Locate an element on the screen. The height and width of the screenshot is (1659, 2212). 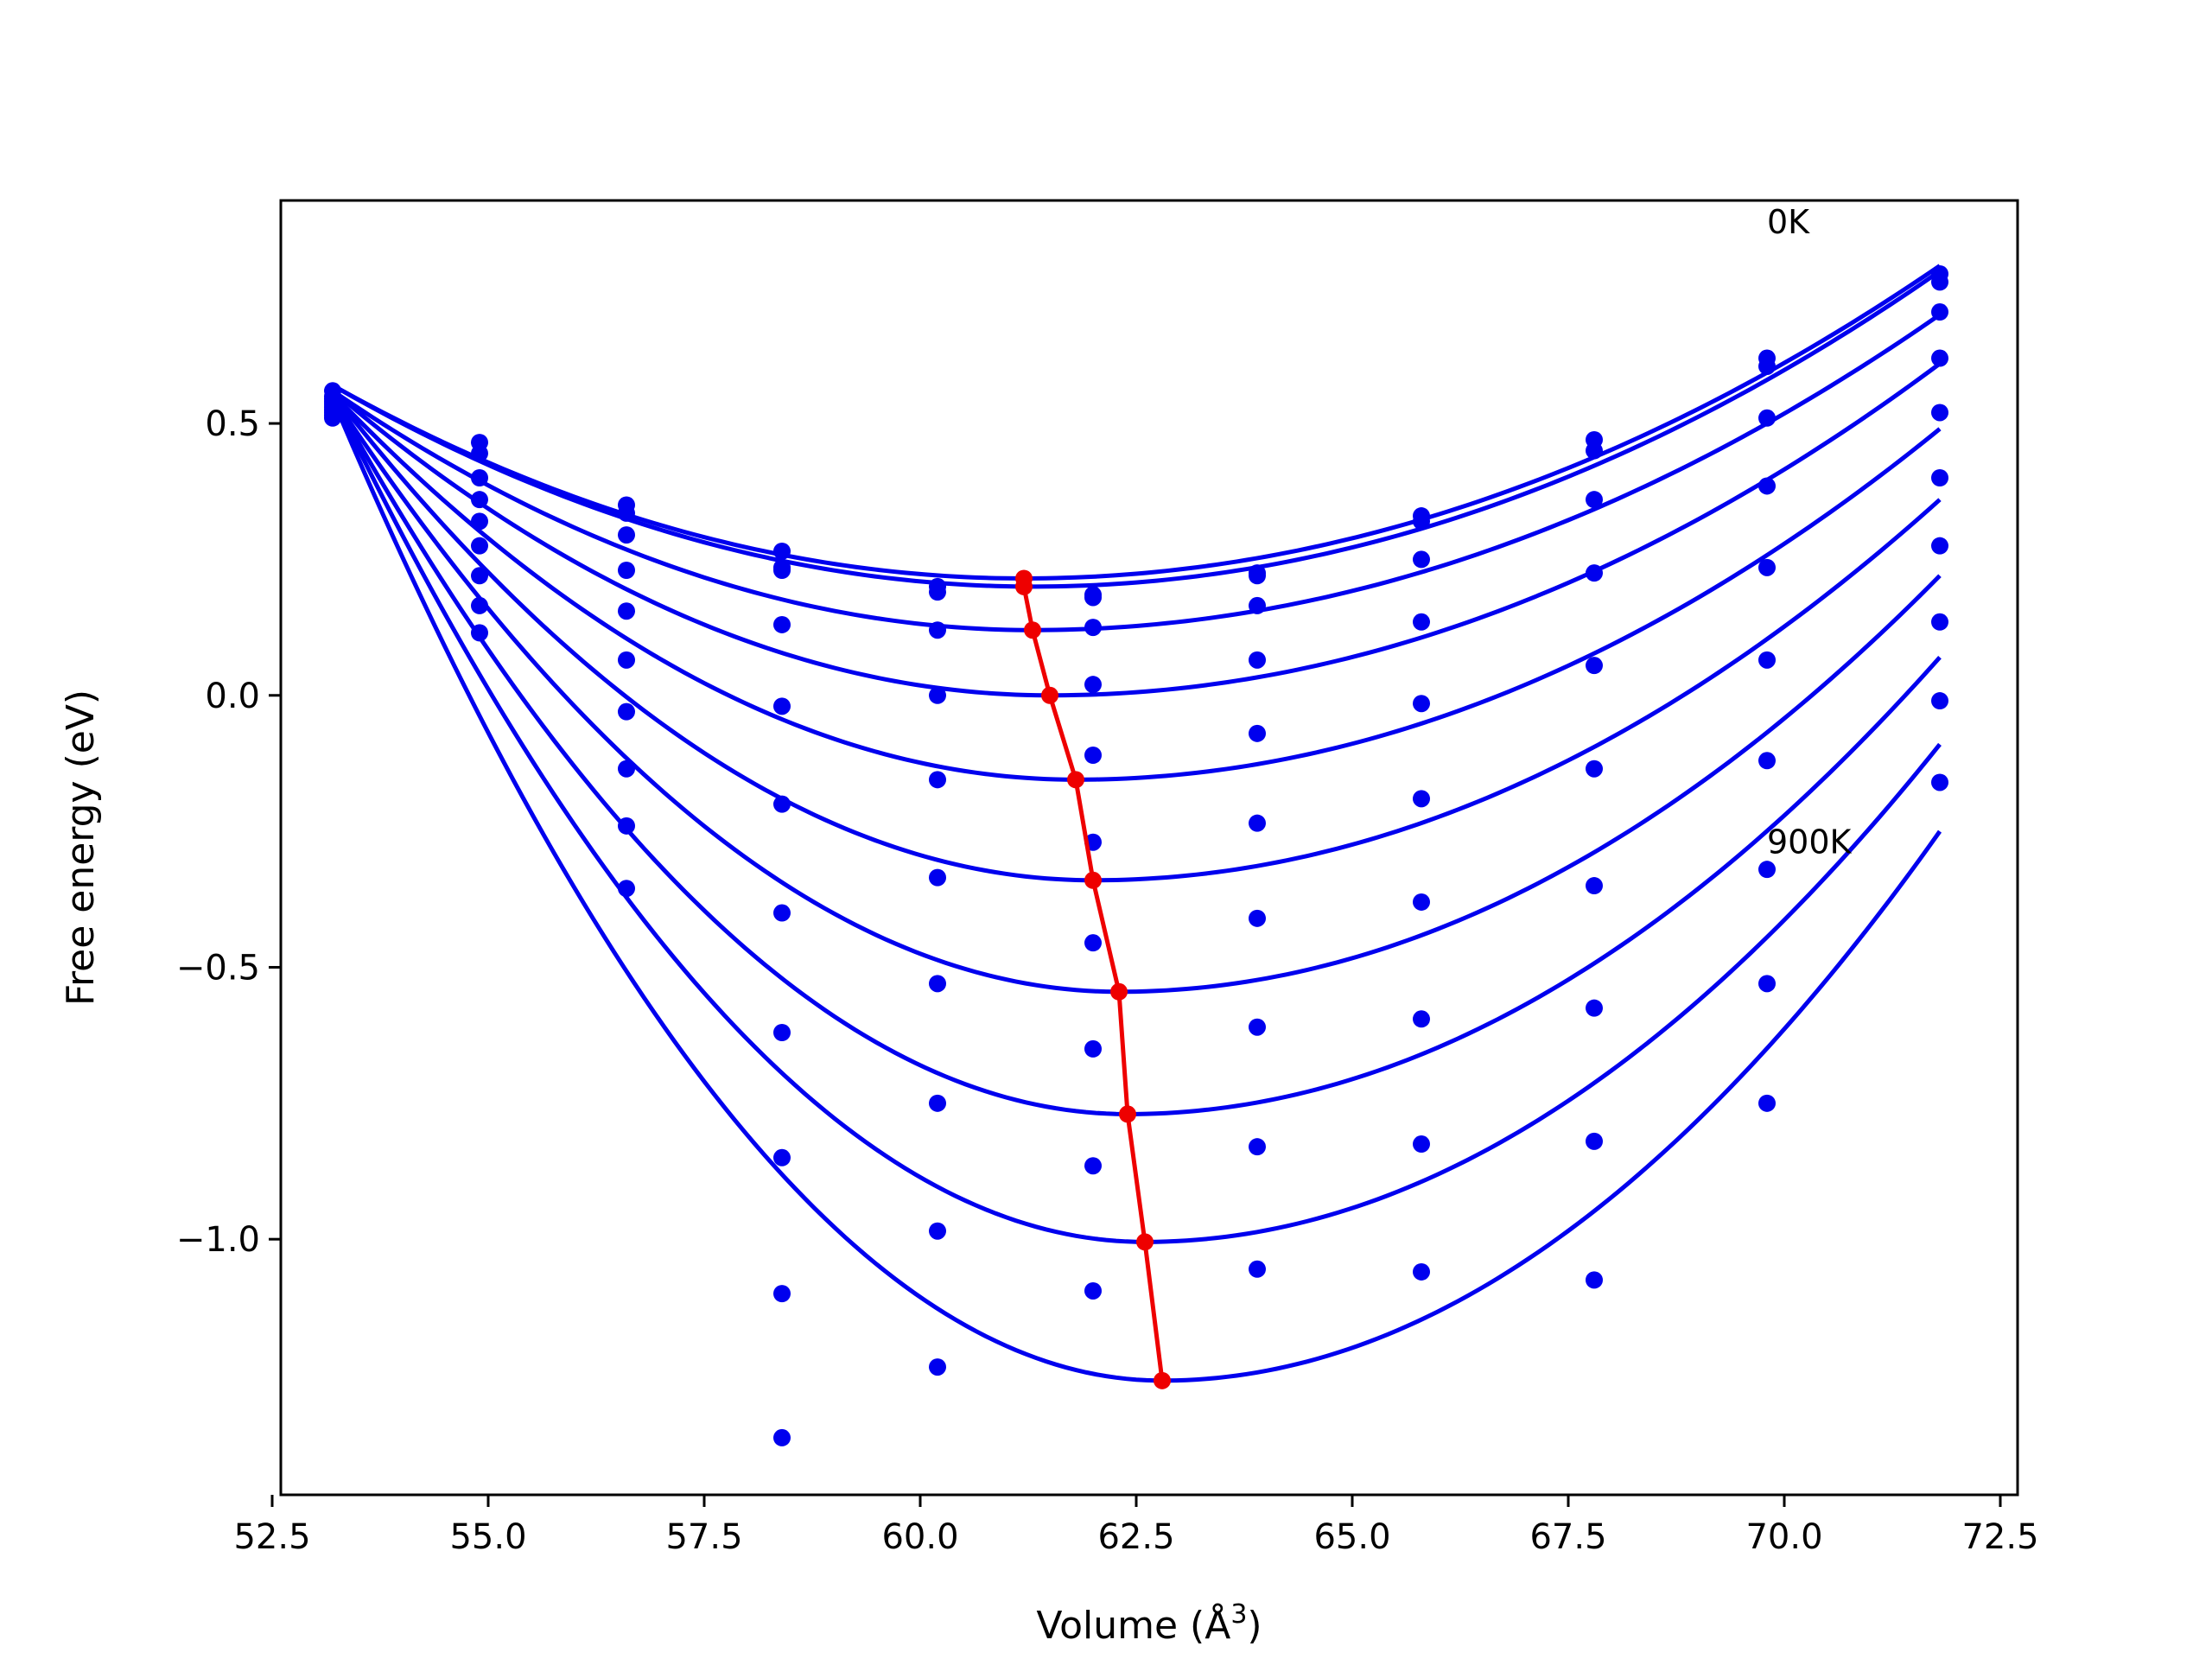
y-tick-label-0: 0.5 is located at coordinates (232, 424).